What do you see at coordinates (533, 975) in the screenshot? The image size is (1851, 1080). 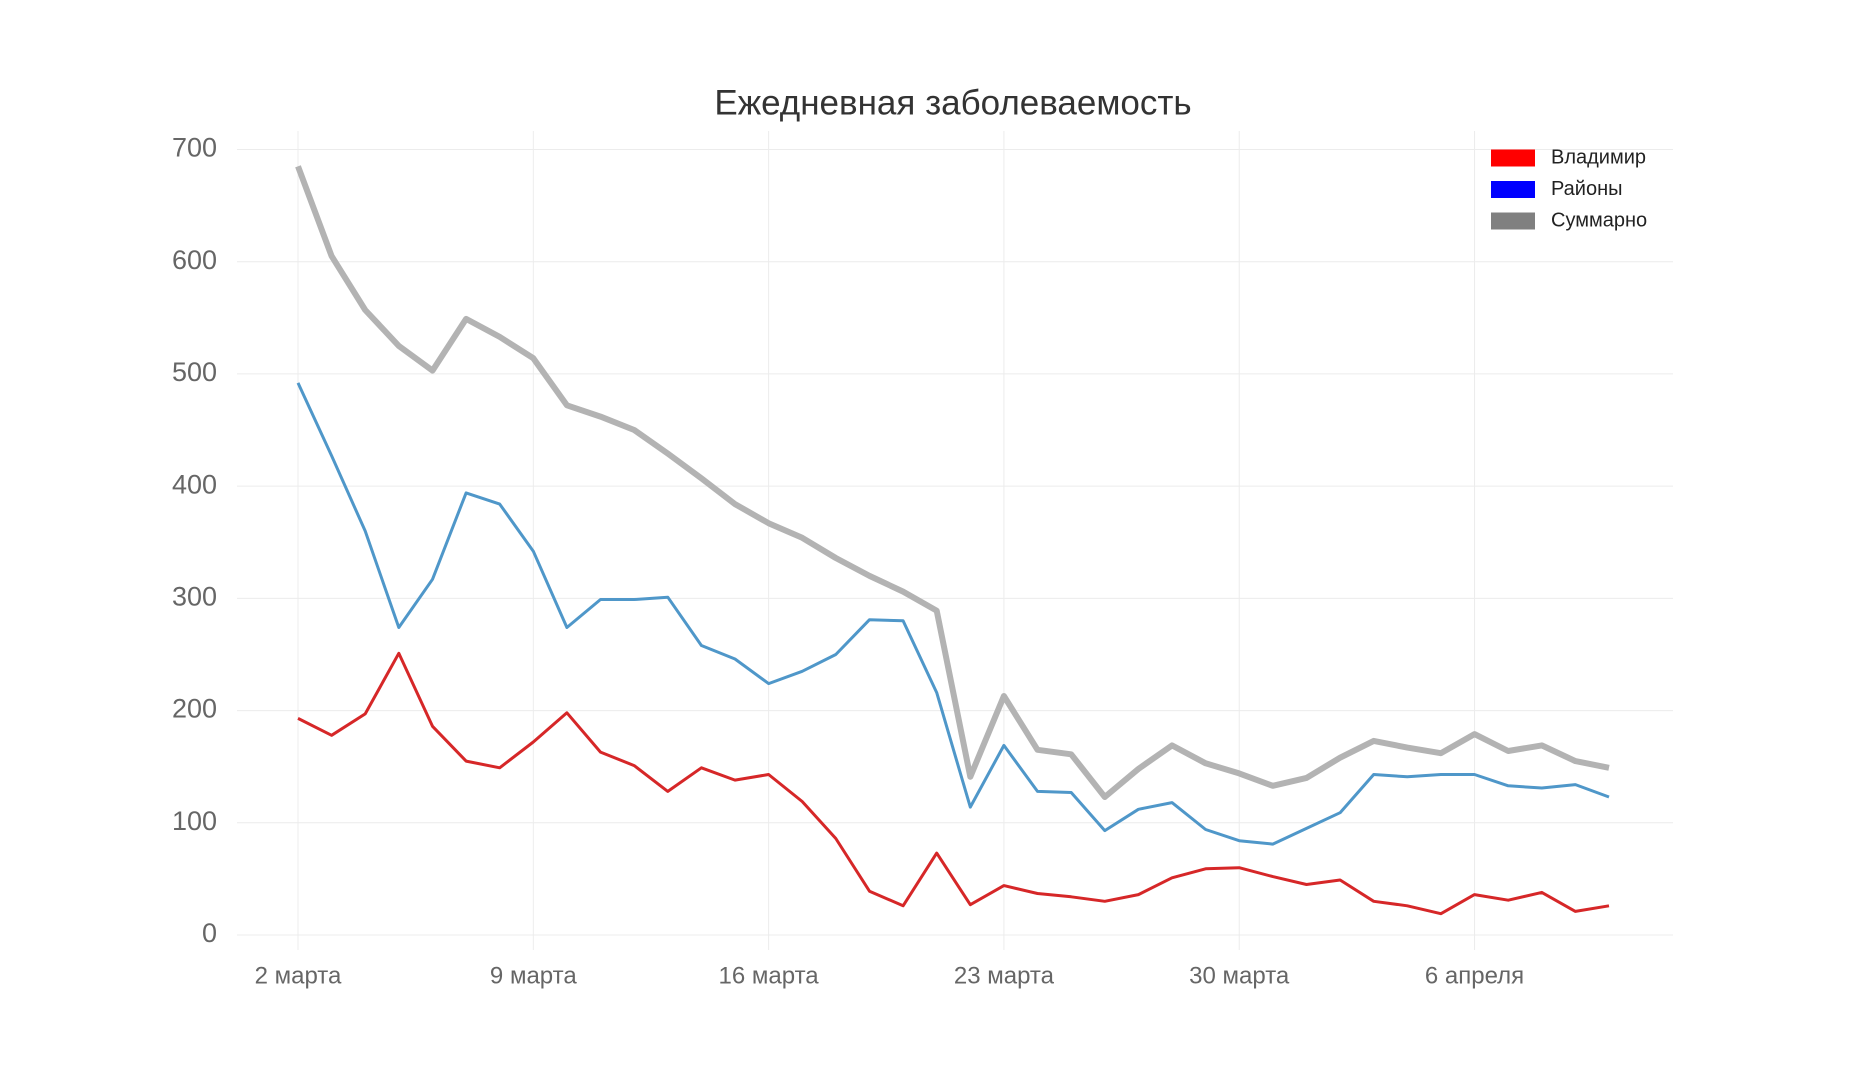 I see `x-tick-label: 9 марта` at bounding box center [533, 975].